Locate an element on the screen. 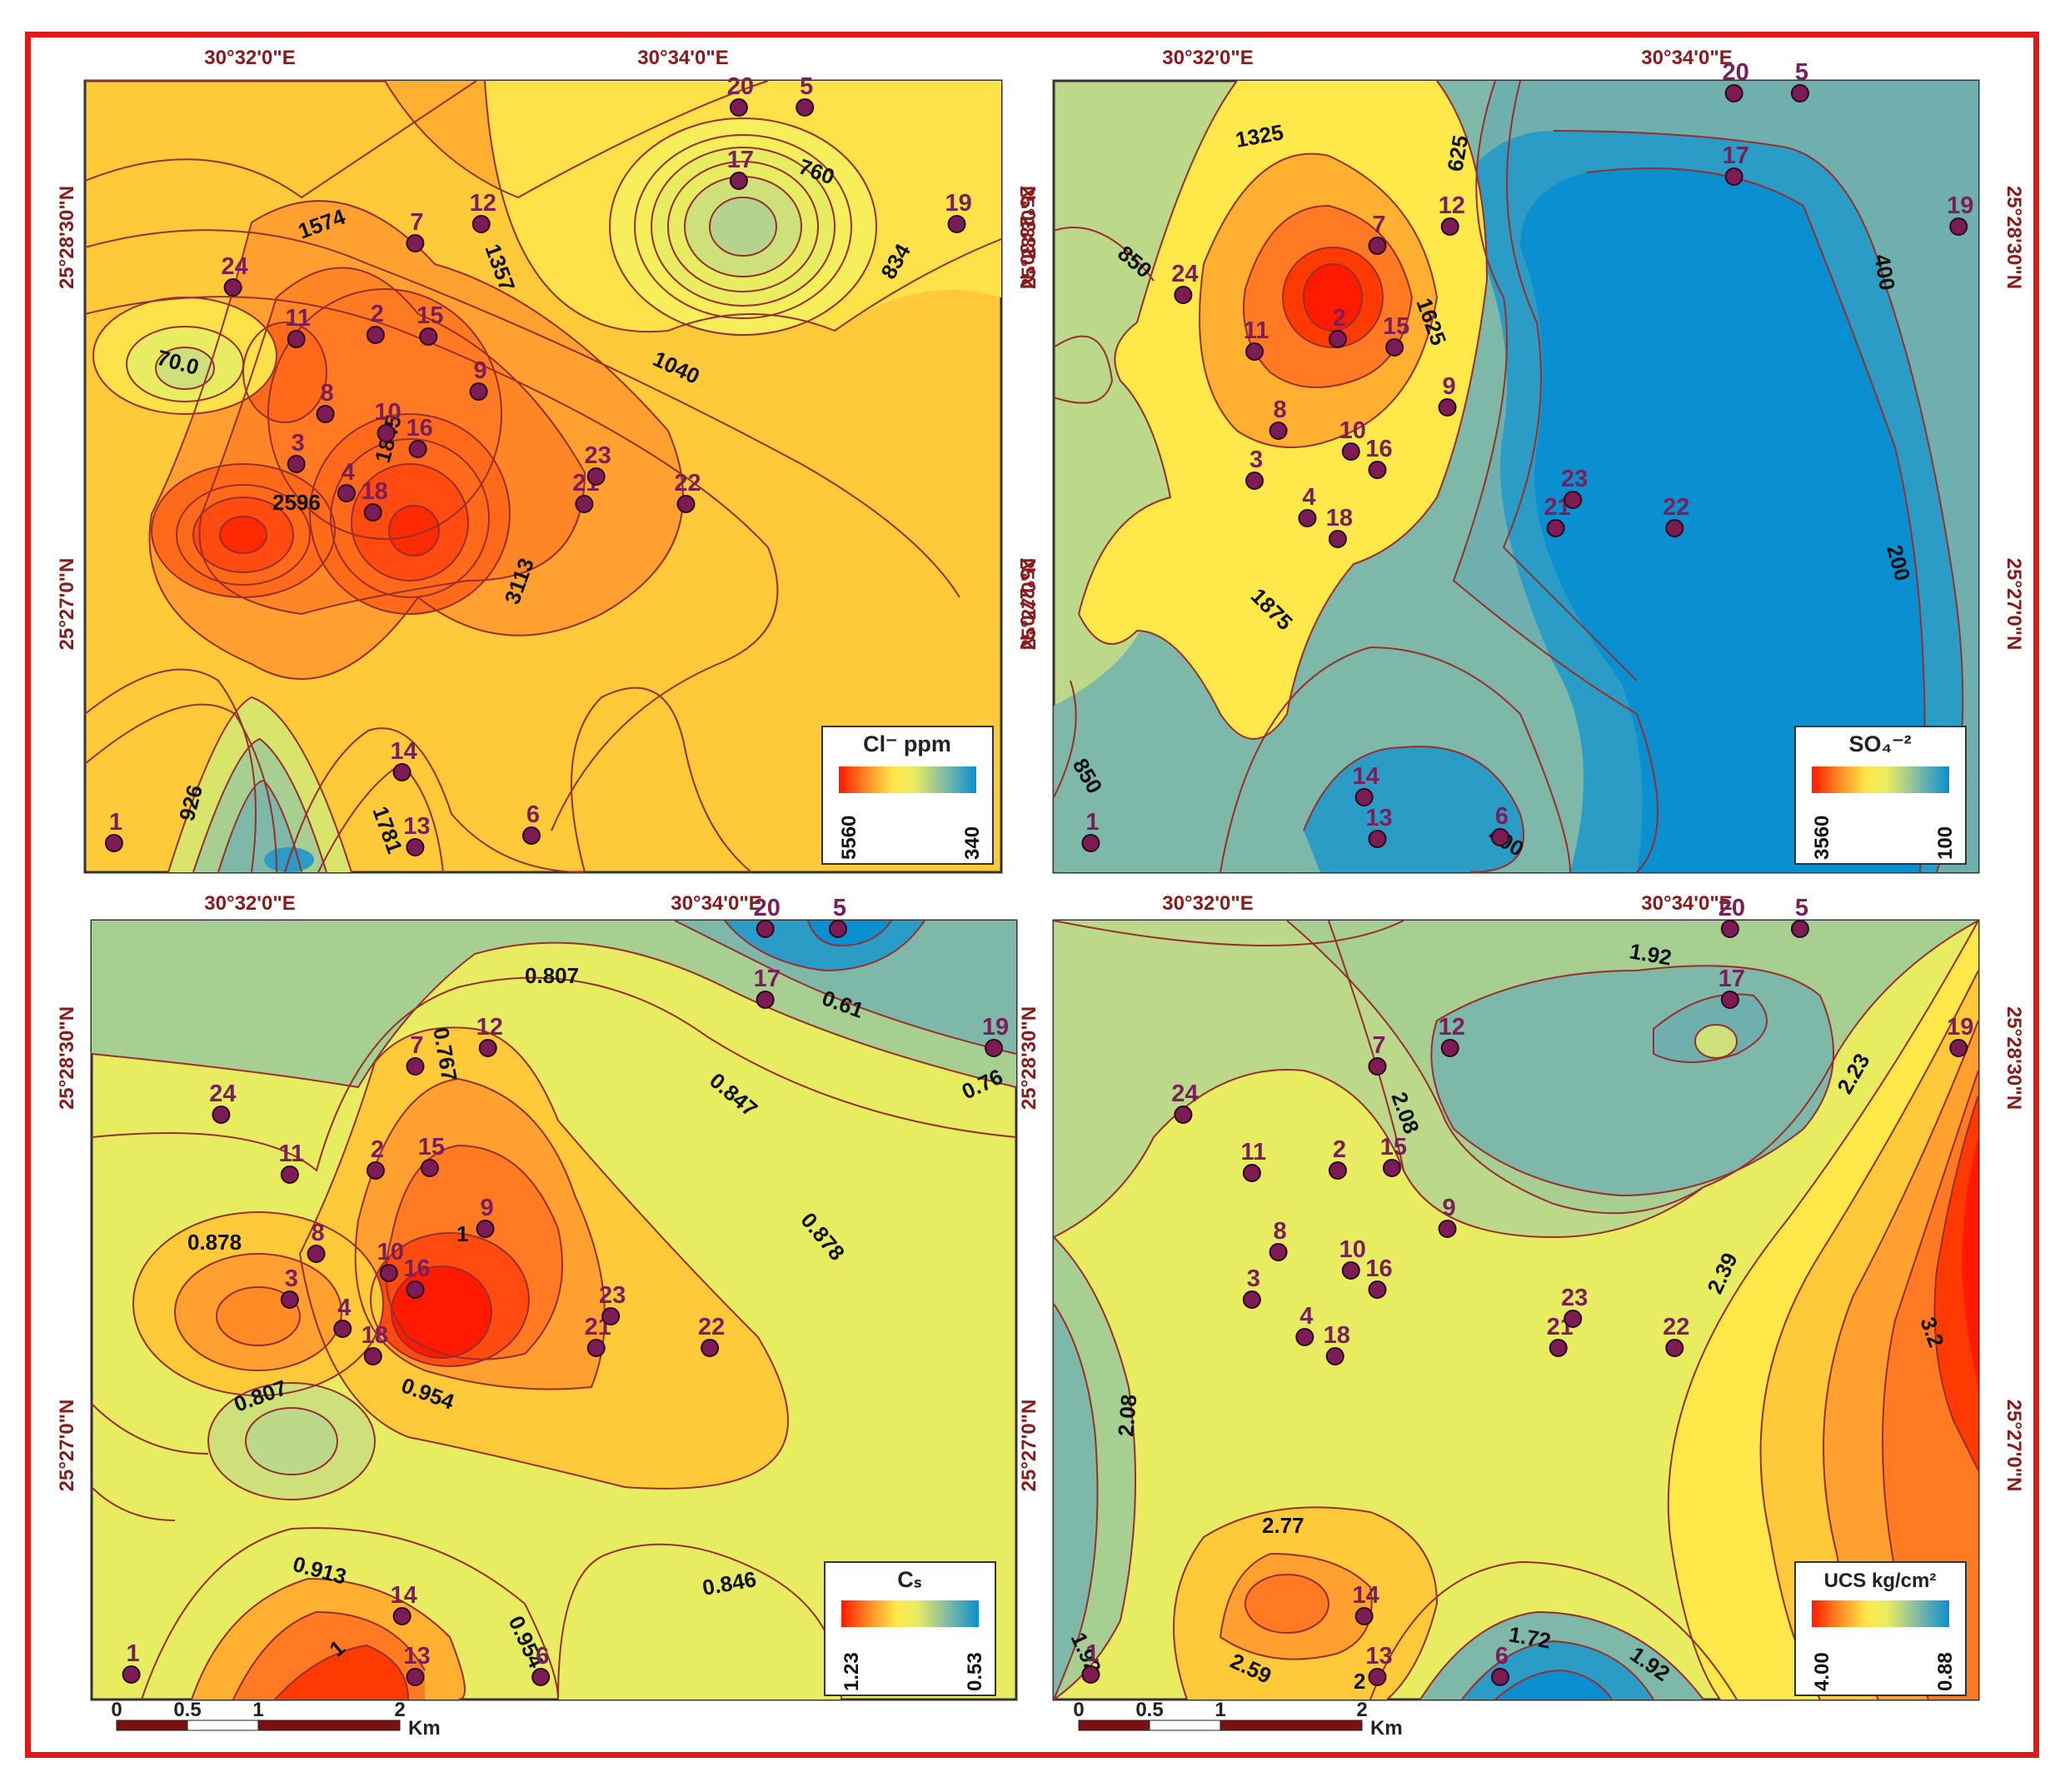 Image resolution: width=2070 pixels, height=1792 pixels. contour-label: 2.77 is located at coordinates (1283, 1525).